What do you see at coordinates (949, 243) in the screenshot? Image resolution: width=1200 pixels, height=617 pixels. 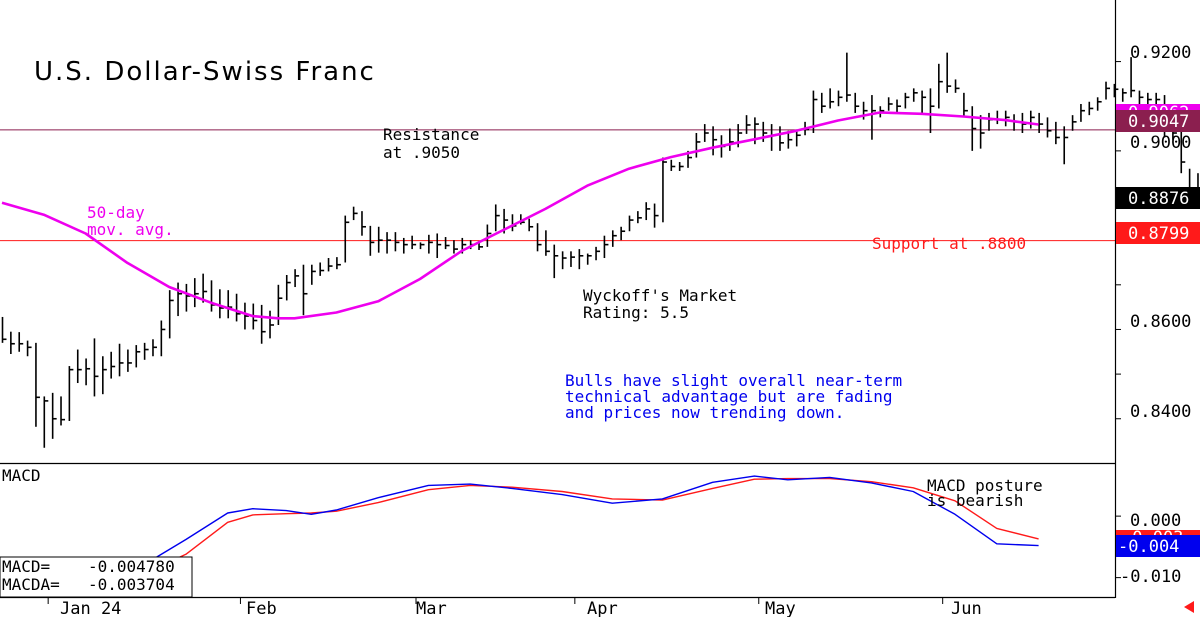 I see `support-annotation: Support at .8800` at bounding box center [949, 243].